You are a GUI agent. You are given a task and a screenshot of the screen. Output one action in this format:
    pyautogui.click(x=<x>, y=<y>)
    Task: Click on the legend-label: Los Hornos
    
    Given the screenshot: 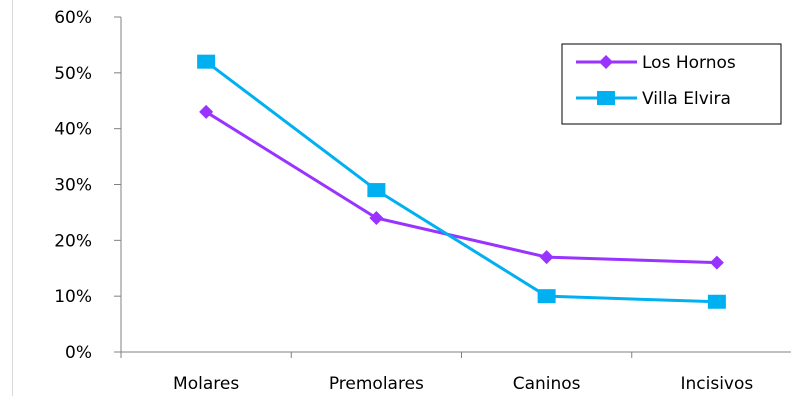 What is the action you would take?
    pyautogui.click(x=689, y=63)
    